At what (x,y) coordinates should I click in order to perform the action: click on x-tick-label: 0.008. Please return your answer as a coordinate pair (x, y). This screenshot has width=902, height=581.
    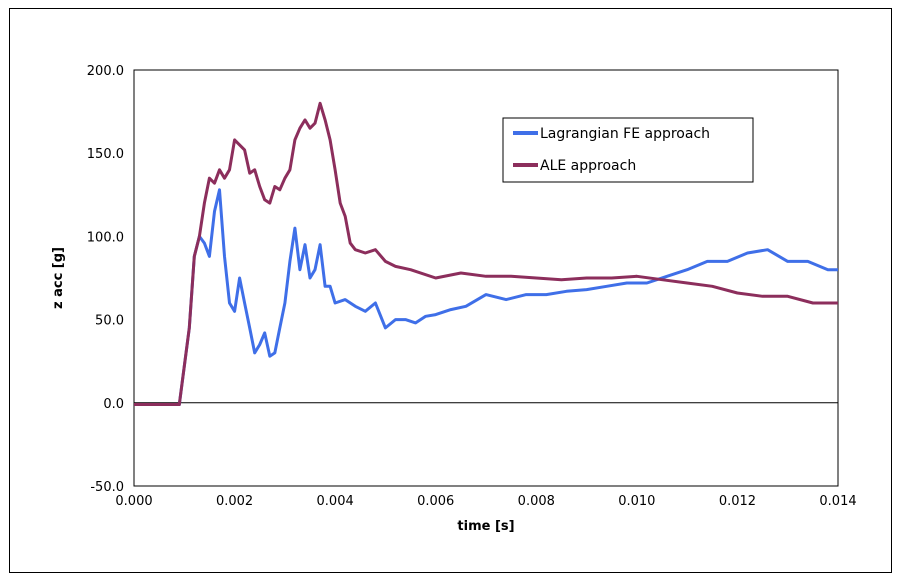
    Looking at the image, I should click on (536, 501).